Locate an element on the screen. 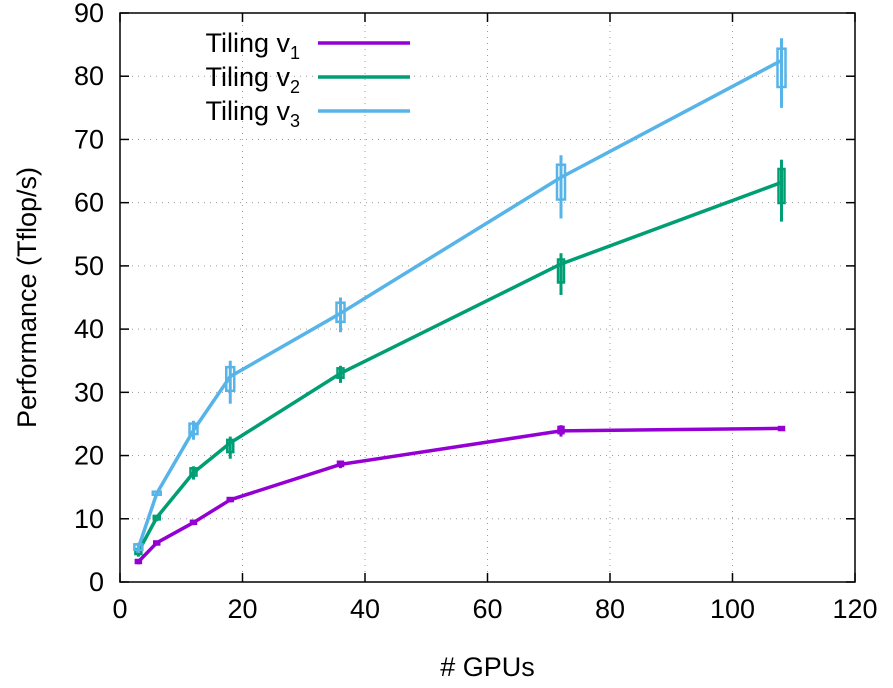 This screenshot has height=688, width=893. y-tick-label: 20 is located at coordinates (89, 456).